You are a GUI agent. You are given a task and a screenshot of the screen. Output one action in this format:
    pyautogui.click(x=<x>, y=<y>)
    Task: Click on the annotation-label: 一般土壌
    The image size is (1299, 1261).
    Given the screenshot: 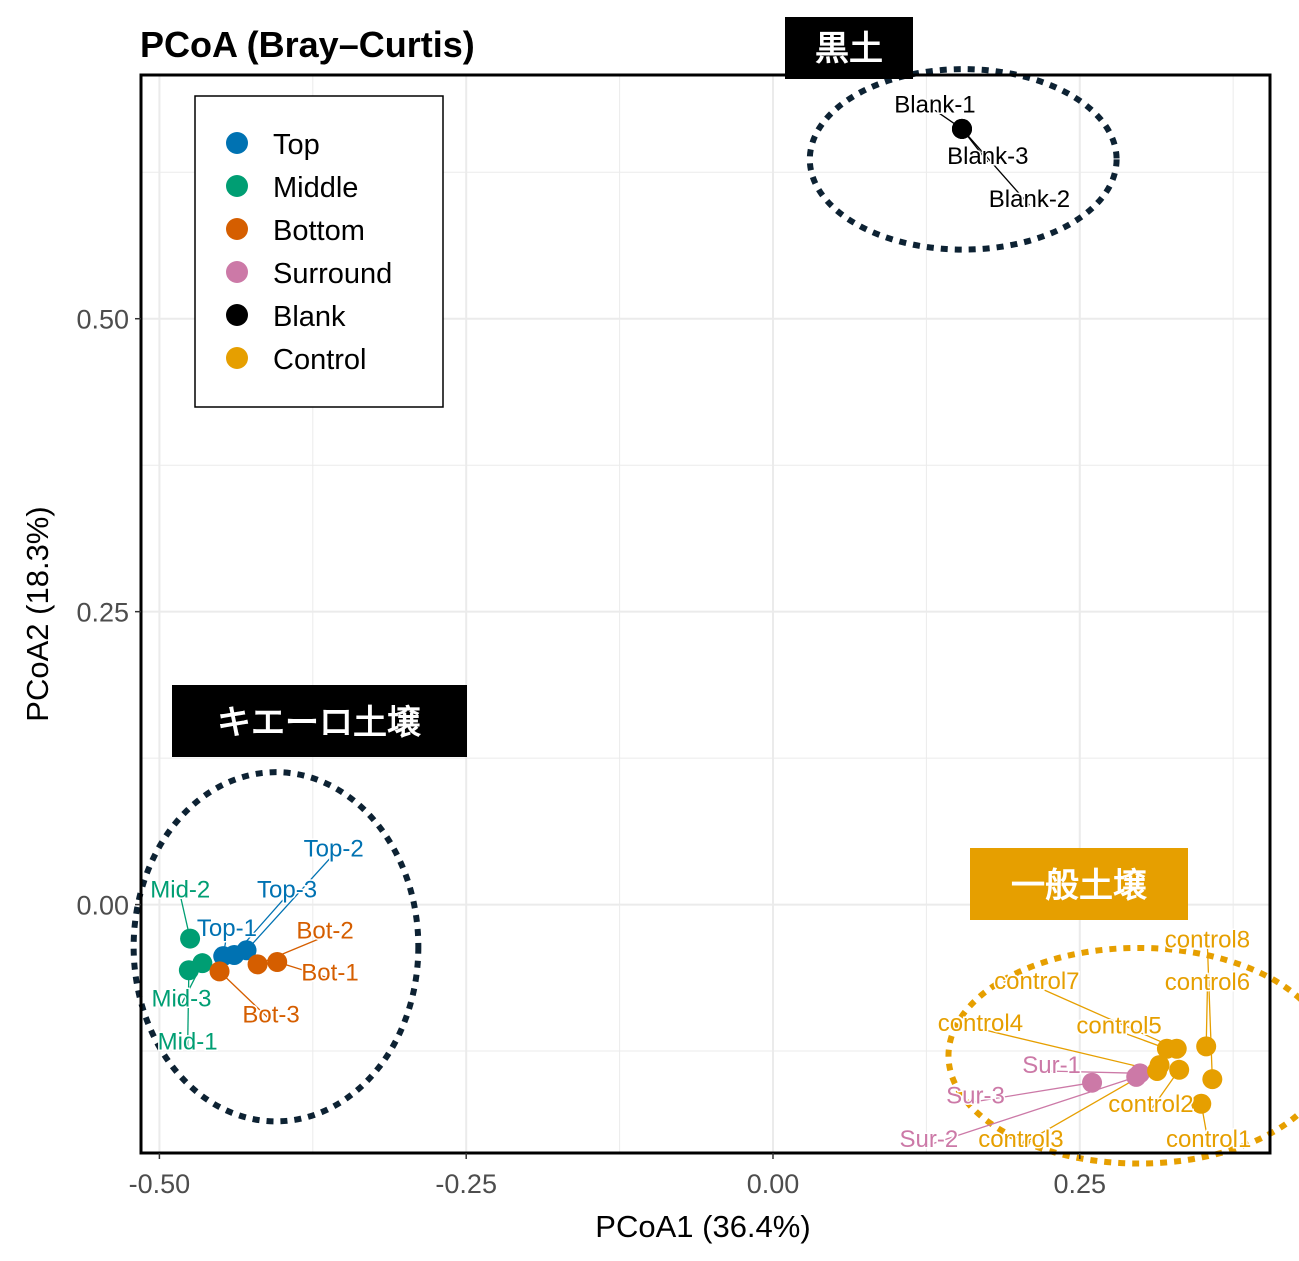 What is the action you would take?
    pyautogui.click(x=1079, y=886)
    